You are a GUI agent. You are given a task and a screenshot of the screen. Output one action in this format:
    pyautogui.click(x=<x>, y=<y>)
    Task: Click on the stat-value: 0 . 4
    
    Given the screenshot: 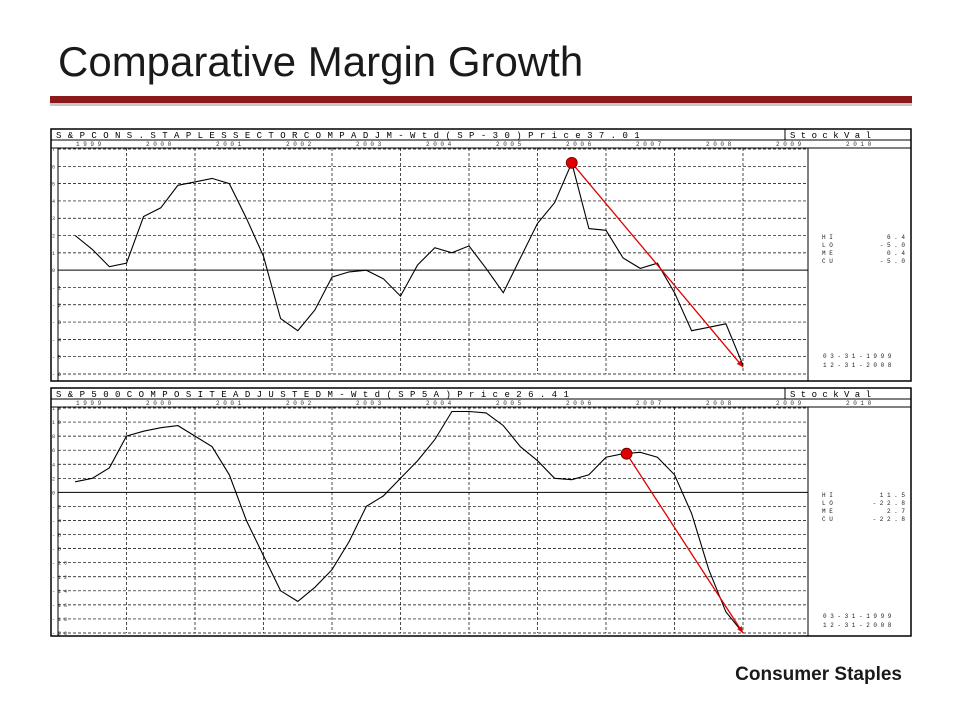 What is the action you would take?
    pyautogui.click(x=896, y=253)
    